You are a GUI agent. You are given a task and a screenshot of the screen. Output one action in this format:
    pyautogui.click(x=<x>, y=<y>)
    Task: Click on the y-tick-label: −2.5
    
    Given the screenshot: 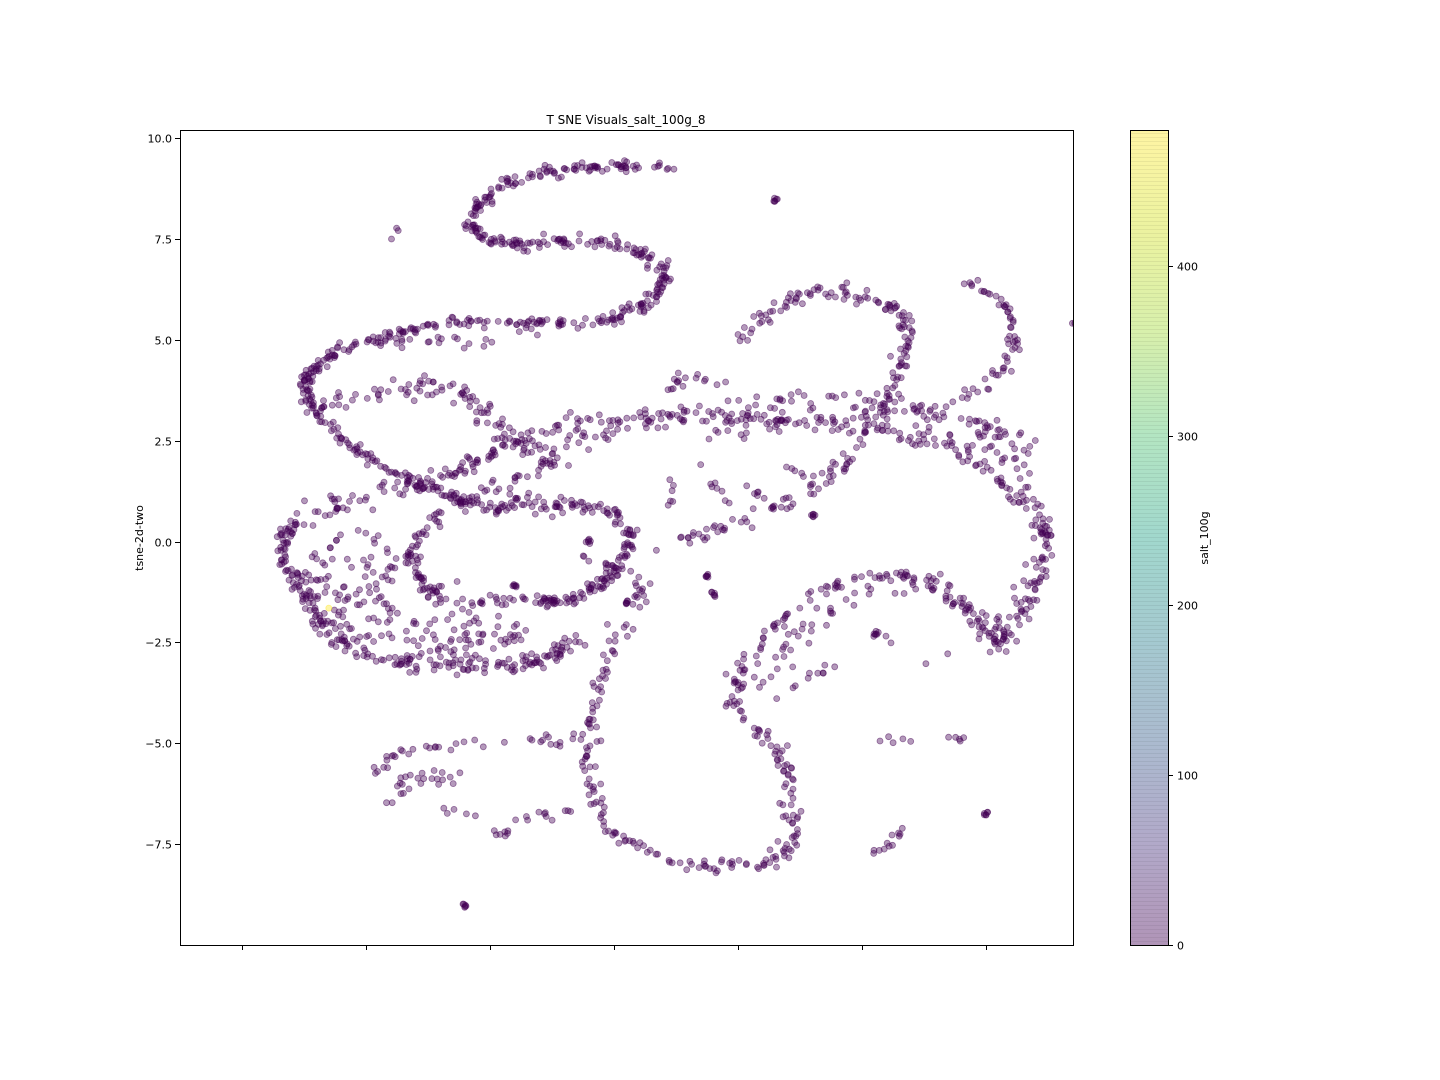 What is the action you would take?
    pyautogui.click(x=158, y=643)
    